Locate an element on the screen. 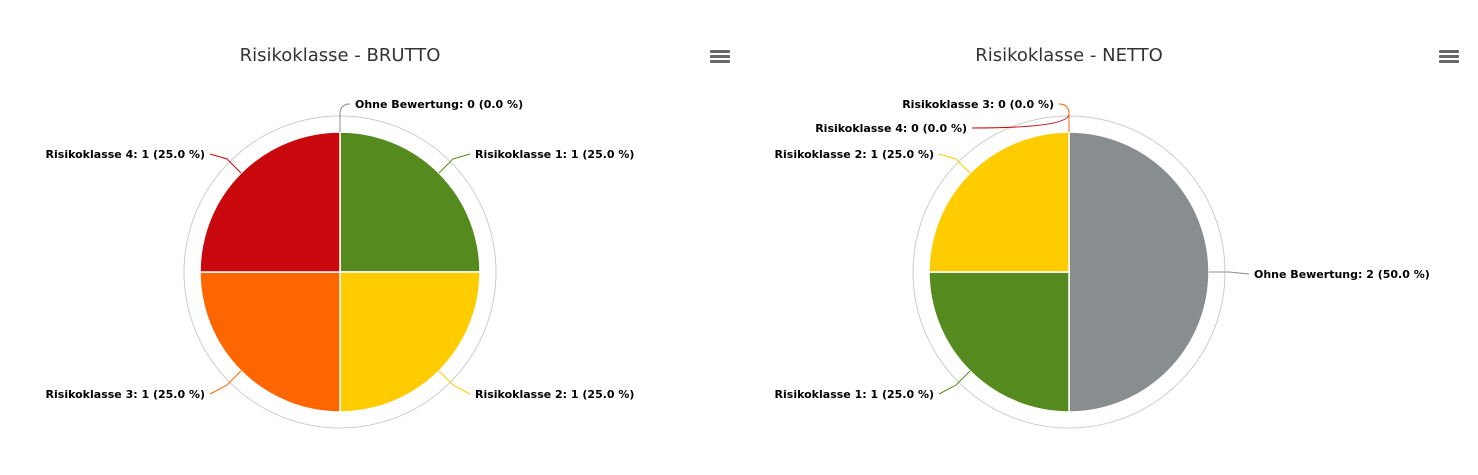  chart-title: Risikoklasse - NETTO is located at coordinates (1069, 55).